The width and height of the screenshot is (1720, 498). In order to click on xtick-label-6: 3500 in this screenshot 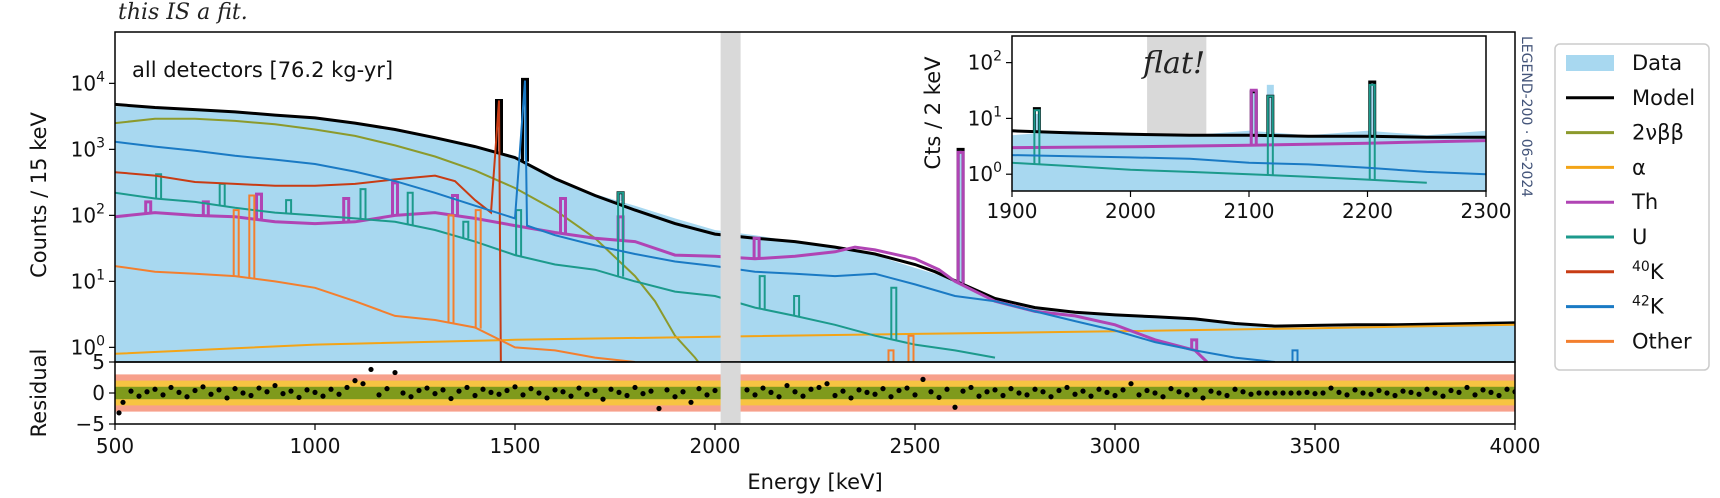, I will do `click(1315, 446)`.